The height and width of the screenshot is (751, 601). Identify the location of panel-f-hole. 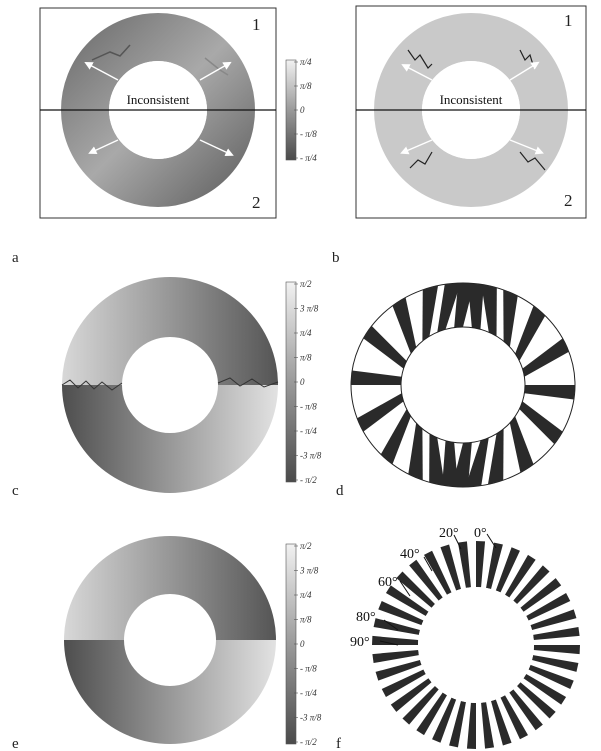
(476, 645).